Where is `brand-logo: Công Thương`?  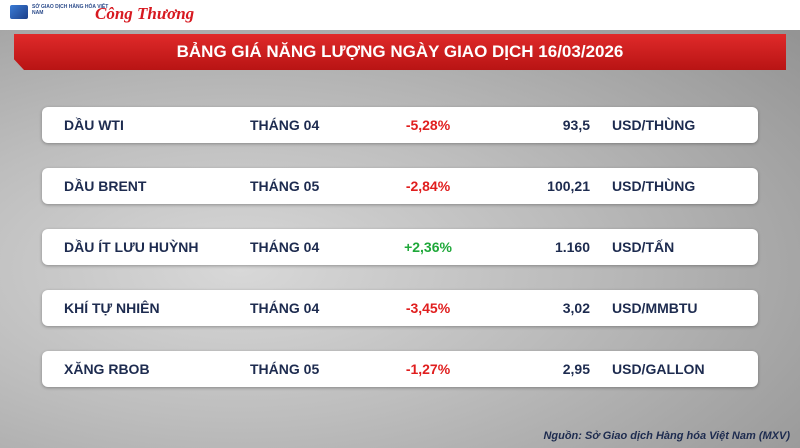
brand-logo: Công Thương is located at coordinates (145, 13).